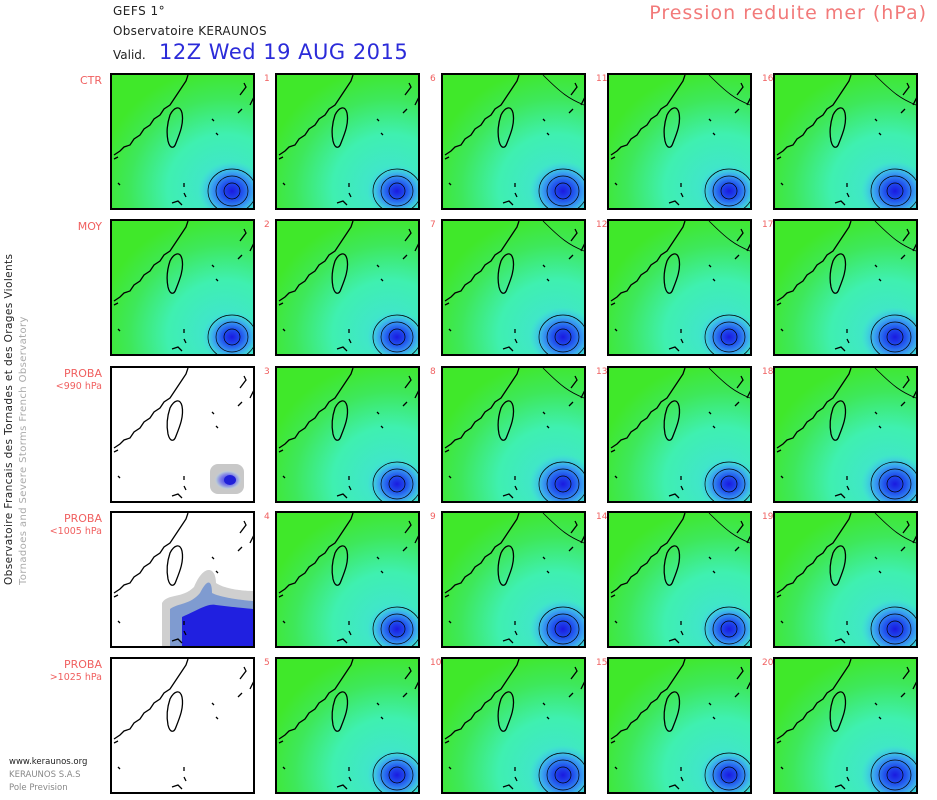  Describe the element at coordinates (433, 225) in the screenshot. I see `member-number: 7` at that location.